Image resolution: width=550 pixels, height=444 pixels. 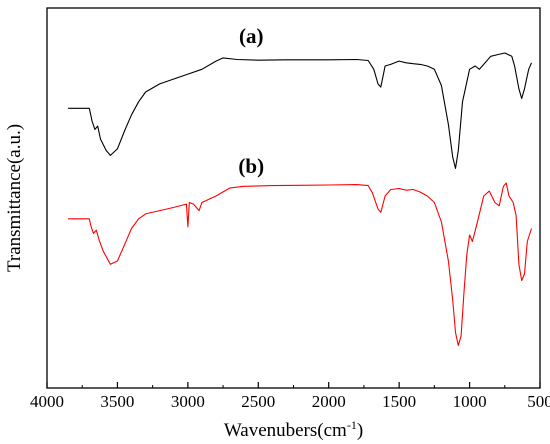 I want to click on x-axis-label-superscript: -1, so click(x=352, y=425).